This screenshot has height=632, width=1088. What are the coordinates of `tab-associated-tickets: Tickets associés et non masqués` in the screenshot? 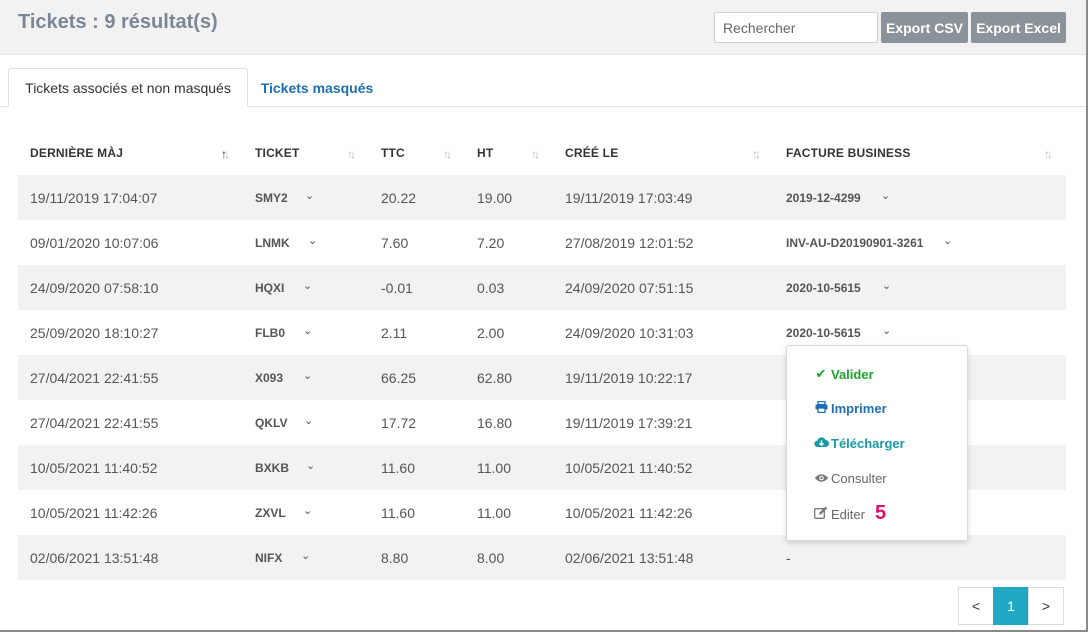 It's located at (128, 87).